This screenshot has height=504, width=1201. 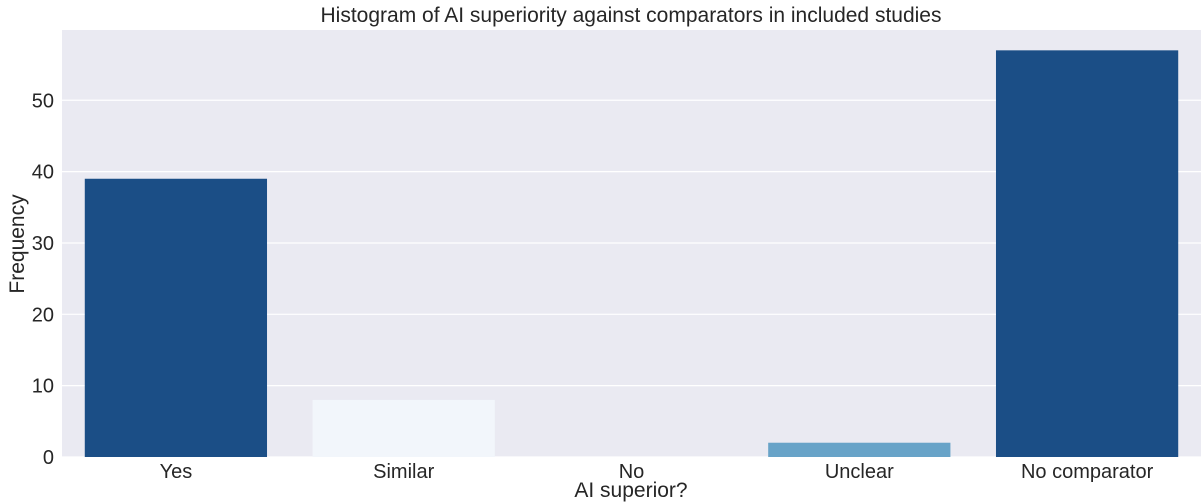 I want to click on x-tick-label: Unclear, so click(x=859, y=472).